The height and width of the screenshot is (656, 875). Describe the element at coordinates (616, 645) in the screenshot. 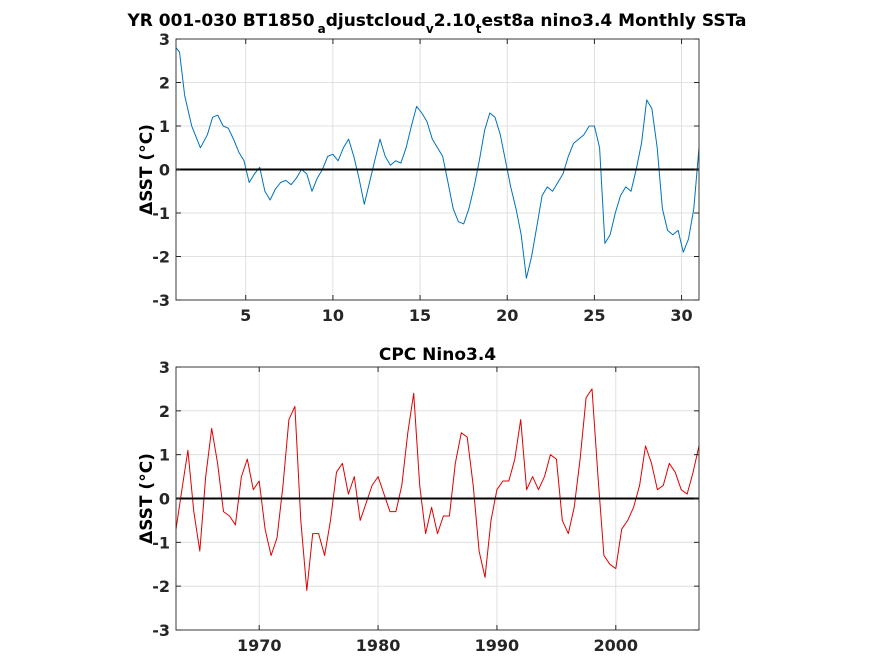

I see `x-tick-label: 2000` at that location.